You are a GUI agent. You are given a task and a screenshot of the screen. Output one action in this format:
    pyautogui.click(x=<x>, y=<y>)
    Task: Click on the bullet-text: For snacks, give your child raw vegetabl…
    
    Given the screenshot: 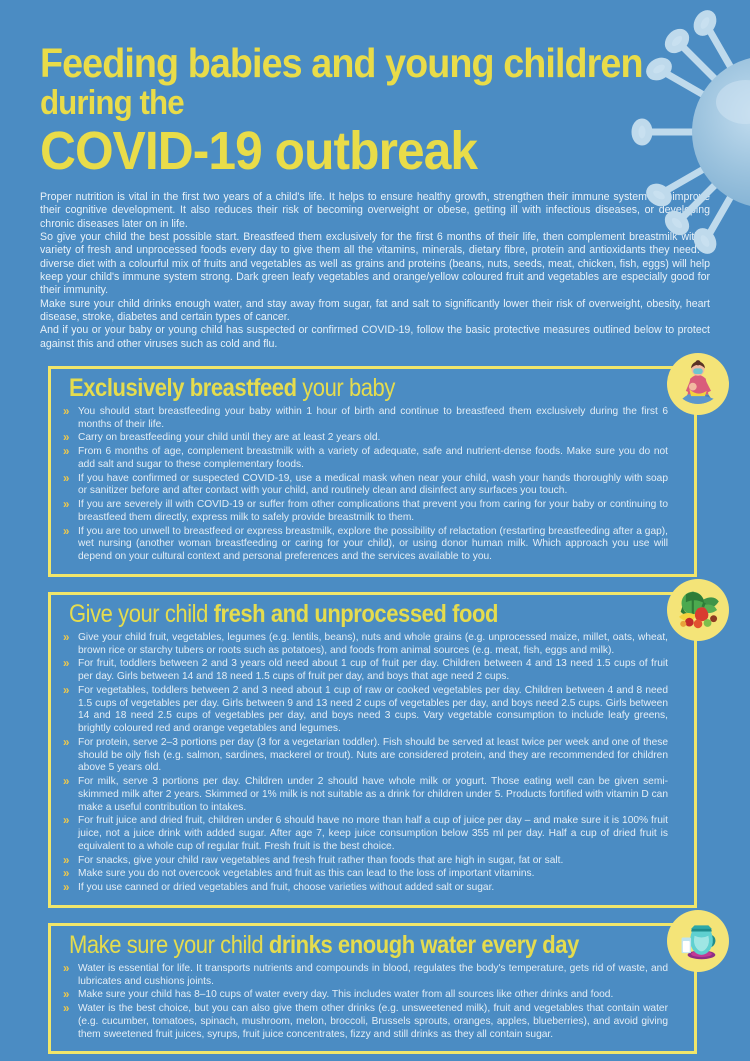 What is the action you would take?
    pyautogui.click(x=321, y=860)
    